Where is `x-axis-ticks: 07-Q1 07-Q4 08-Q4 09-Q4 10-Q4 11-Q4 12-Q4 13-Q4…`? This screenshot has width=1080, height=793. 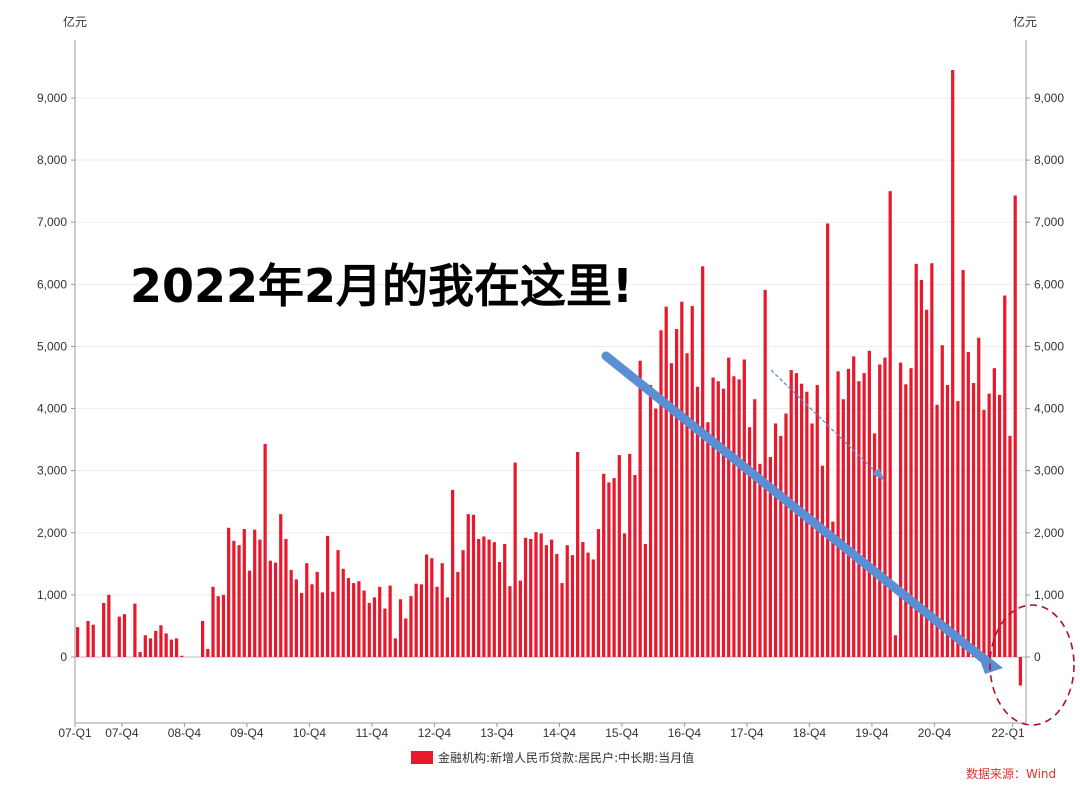 x-axis-ticks: 07-Q1 07-Q4 08-Q4 09-Q4 10-Q4 11-Q4 12-Q4 13-Q4… is located at coordinates (541, 731).